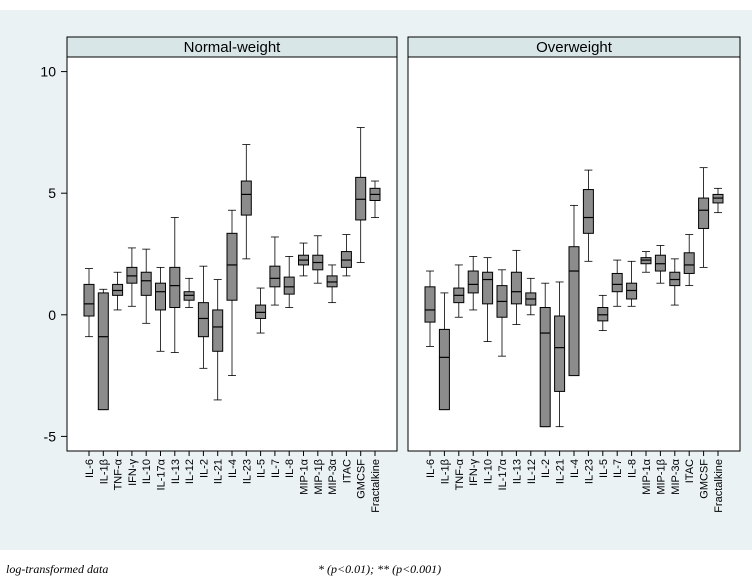 The image size is (752, 577). What do you see at coordinates (233, 47) in the screenshot?
I see `panel-title: Normal-weight` at bounding box center [233, 47].